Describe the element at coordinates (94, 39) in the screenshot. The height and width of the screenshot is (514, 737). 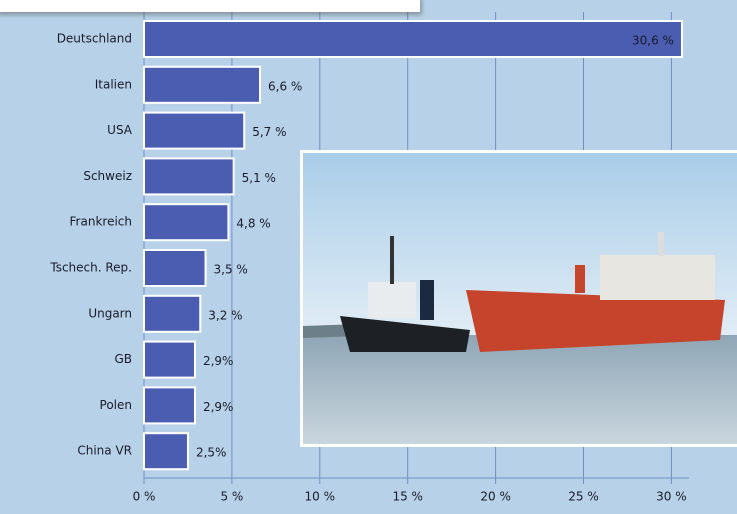
I see `category-label: Deutschland` at that location.